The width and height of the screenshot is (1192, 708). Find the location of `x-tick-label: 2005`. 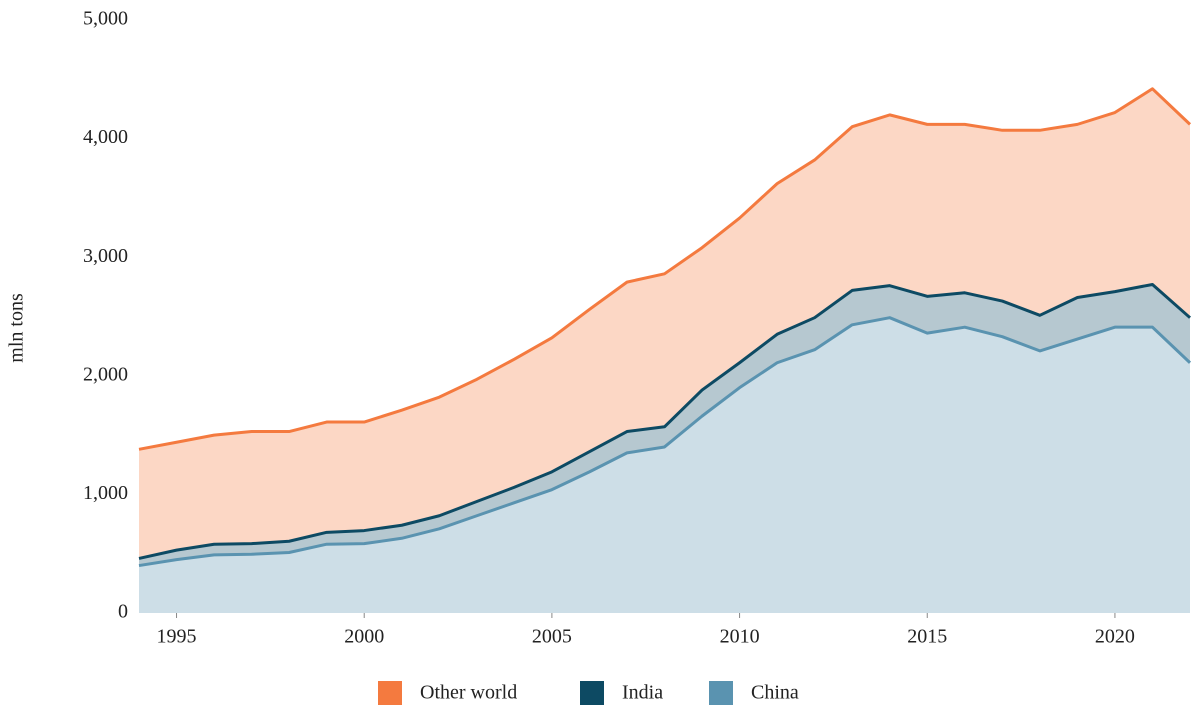

x-tick-label: 2005 is located at coordinates (552, 637).